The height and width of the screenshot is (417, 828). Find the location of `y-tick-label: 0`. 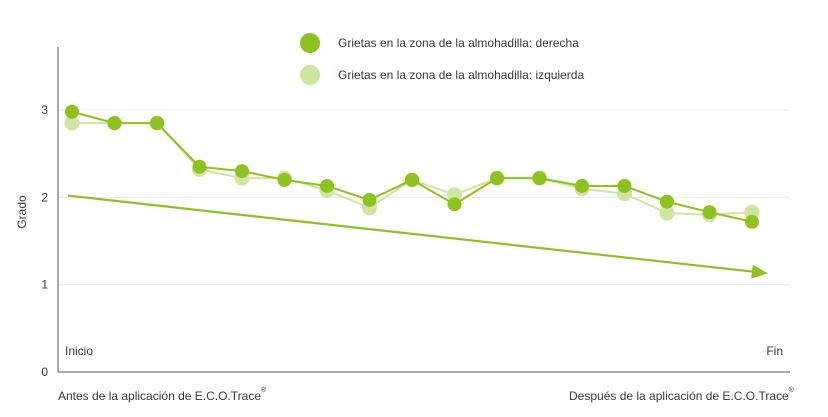

y-tick-label: 0 is located at coordinates (44, 372).